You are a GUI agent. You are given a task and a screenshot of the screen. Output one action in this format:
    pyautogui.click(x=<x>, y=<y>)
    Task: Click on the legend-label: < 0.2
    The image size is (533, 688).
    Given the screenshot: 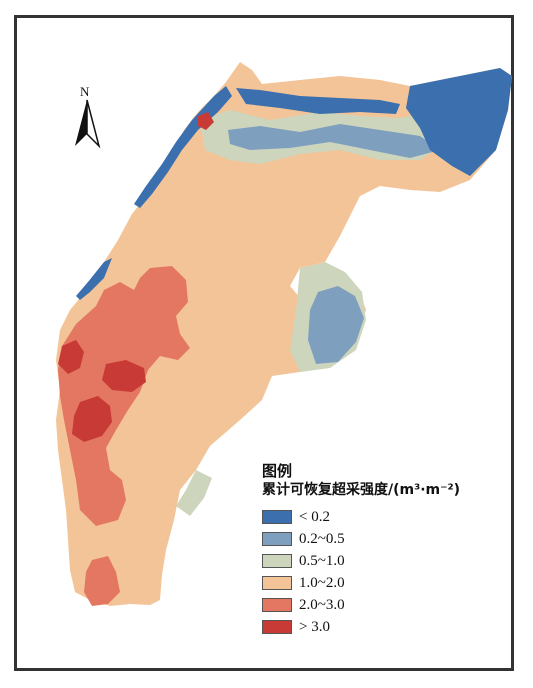 What is the action you would take?
    pyautogui.click(x=314, y=516)
    